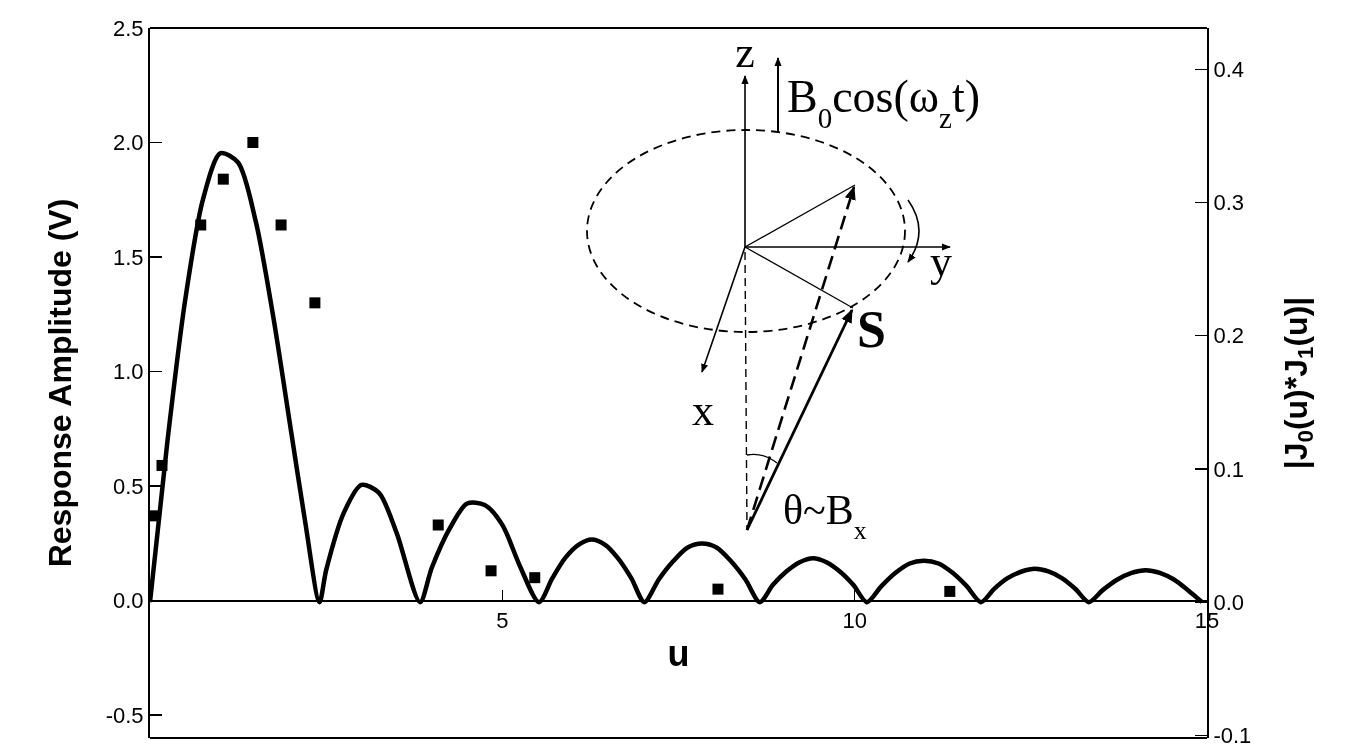 The image size is (1371, 749). What do you see at coordinates (678, 654) in the screenshot?
I see `x-axis-title: u` at bounding box center [678, 654].